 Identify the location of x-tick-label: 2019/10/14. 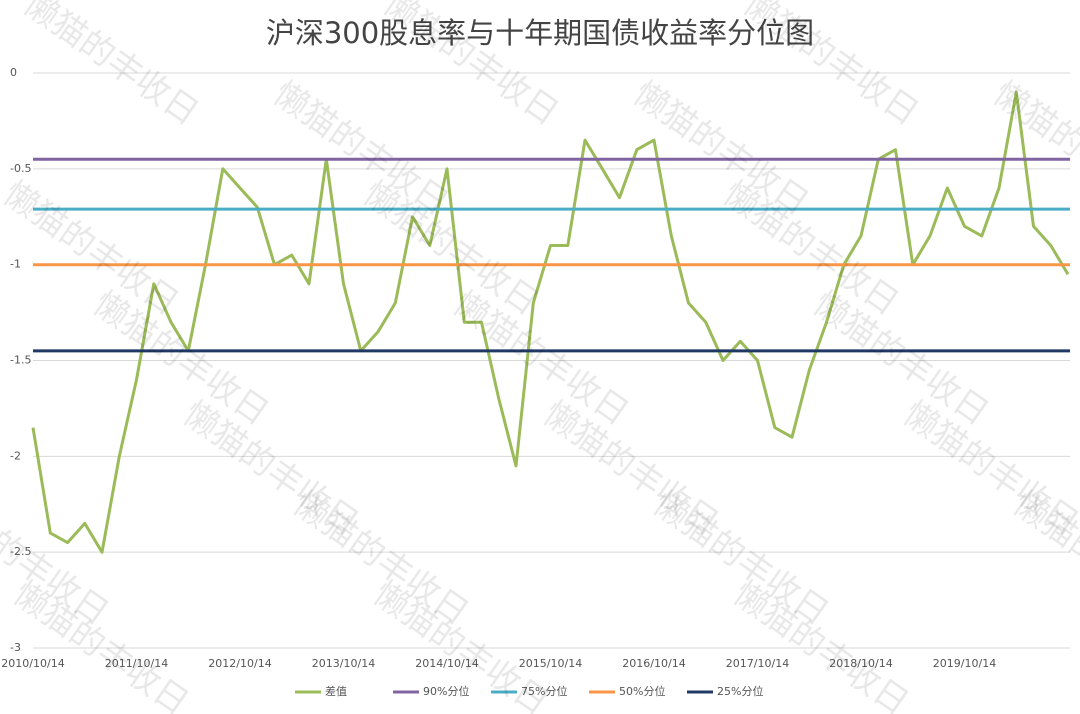
(964, 663).